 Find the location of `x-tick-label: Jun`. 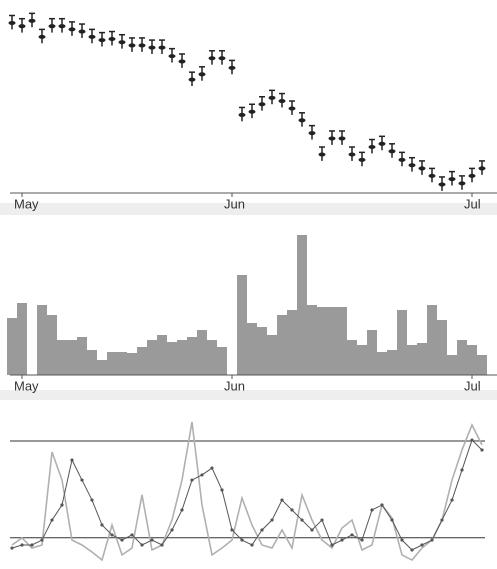

x-tick-label: Jun is located at coordinates (234, 385).